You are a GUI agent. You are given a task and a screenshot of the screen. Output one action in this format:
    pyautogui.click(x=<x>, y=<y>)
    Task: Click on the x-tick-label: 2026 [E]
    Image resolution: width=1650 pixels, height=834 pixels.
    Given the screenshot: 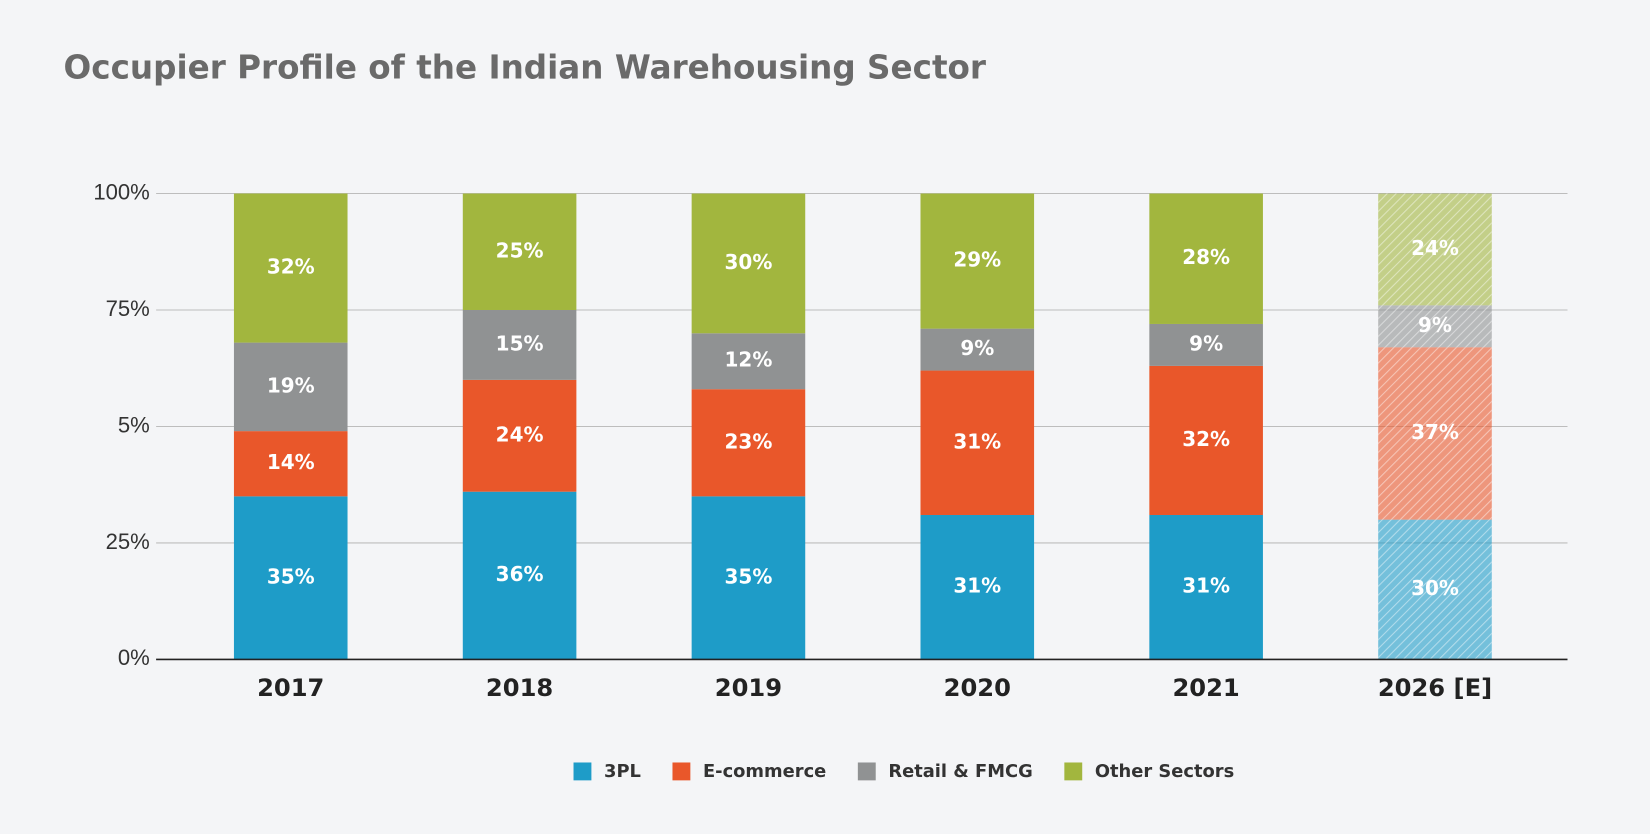 What is the action you would take?
    pyautogui.click(x=1435, y=688)
    